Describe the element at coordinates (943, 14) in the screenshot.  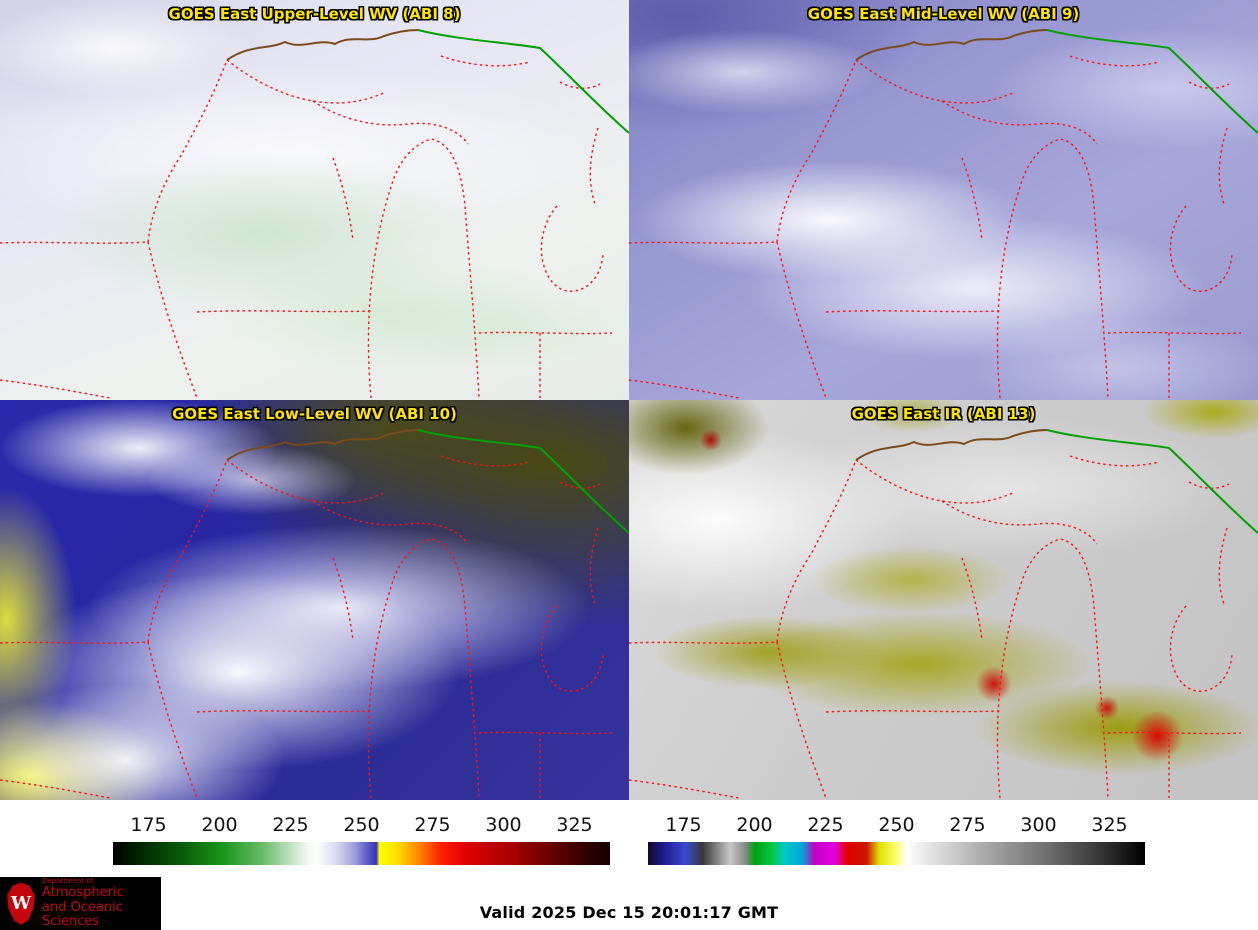
I see `panel-title-mid-level-wv: GOES East Mid-Level WV (ABI 9)` at that location.